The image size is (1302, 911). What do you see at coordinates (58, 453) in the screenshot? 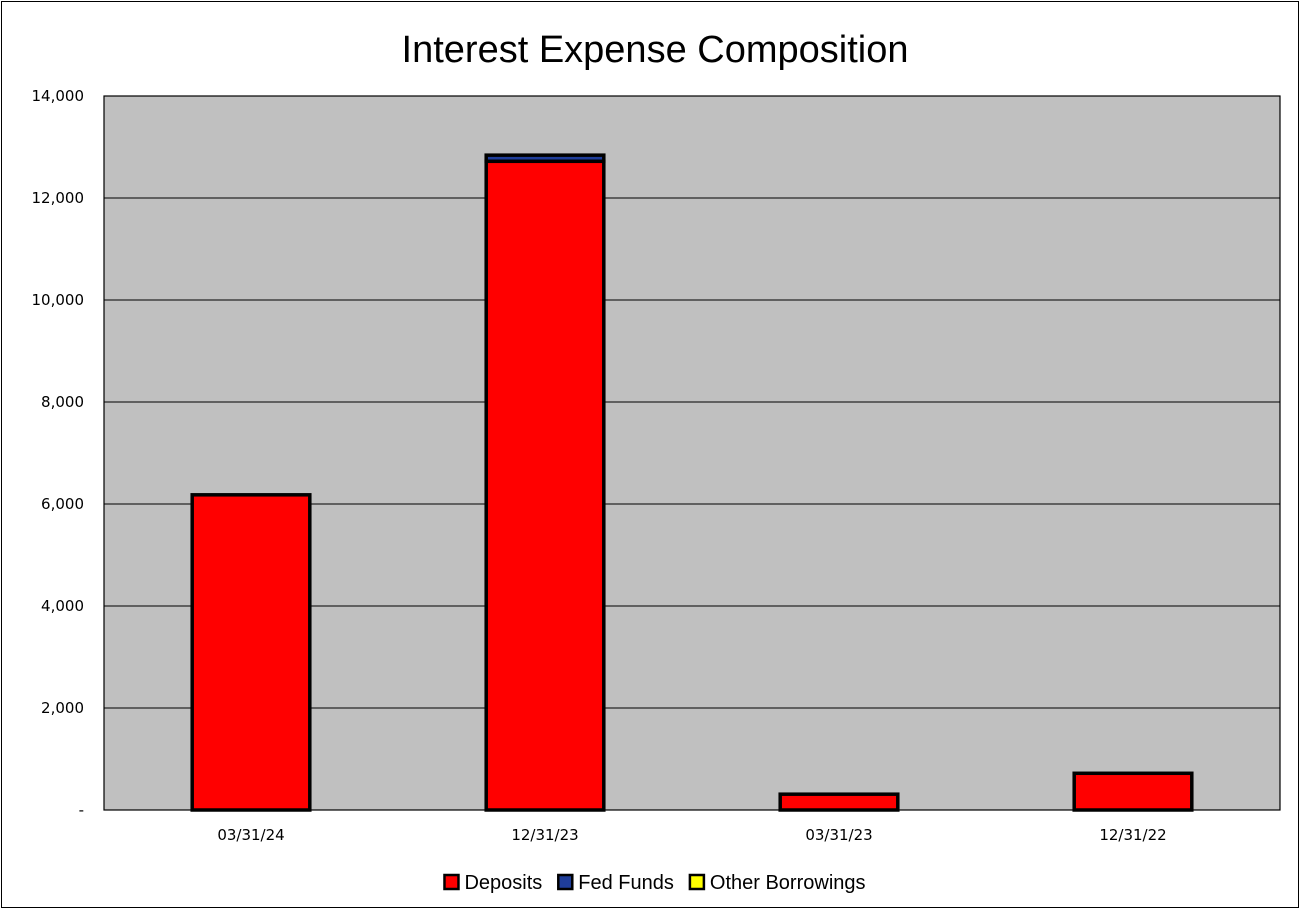
I see `y-axis-ticks: - 2,000 4,000 6,000 8,000 10,000 12,000 14,000` at bounding box center [58, 453].